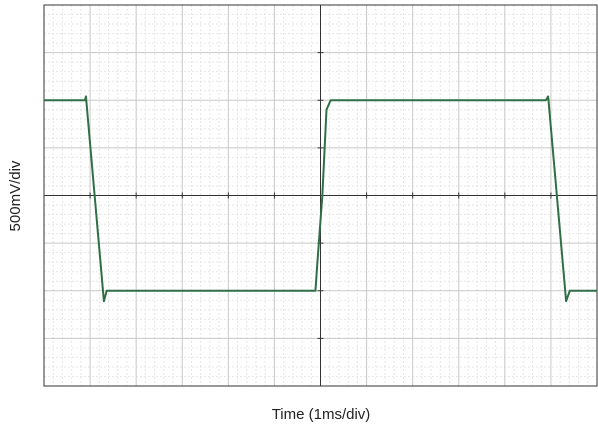 The height and width of the screenshot is (432, 598). I want to click on x-axis-label: Time (1ms/div), so click(321, 414).